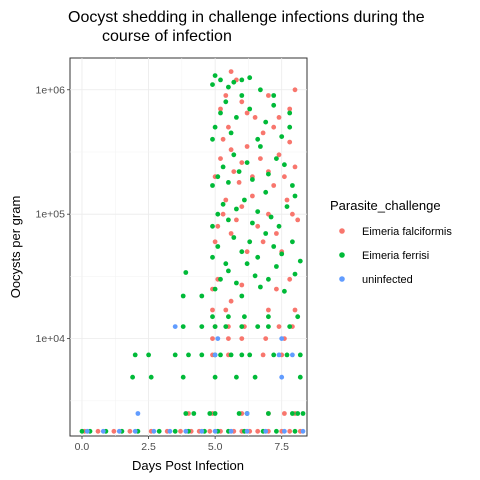 Image resolution: width=480 pixels, height=480 pixels. What do you see at coordinates (148, 447) in the screenshot?
I see `x-tick-label: 2.5` at bounding box center [148, 447].